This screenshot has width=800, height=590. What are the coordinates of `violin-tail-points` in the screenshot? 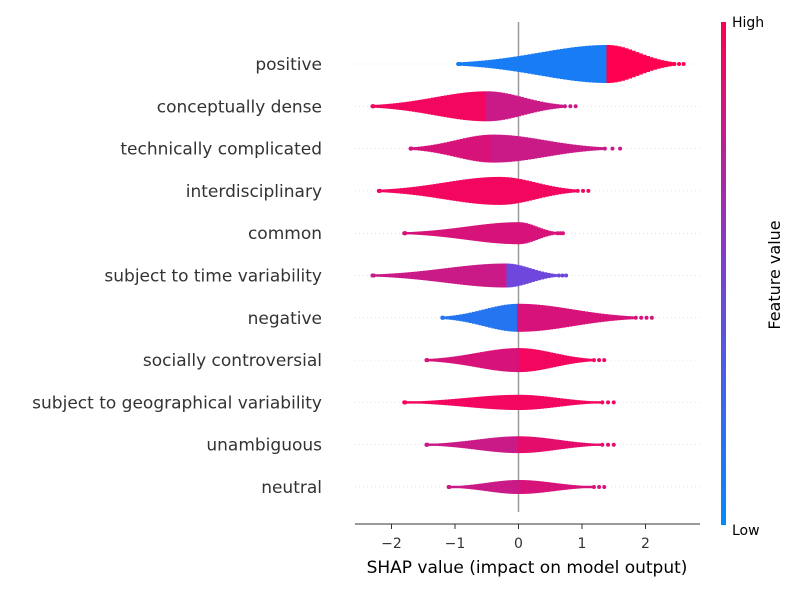 It's located at (483, 190).